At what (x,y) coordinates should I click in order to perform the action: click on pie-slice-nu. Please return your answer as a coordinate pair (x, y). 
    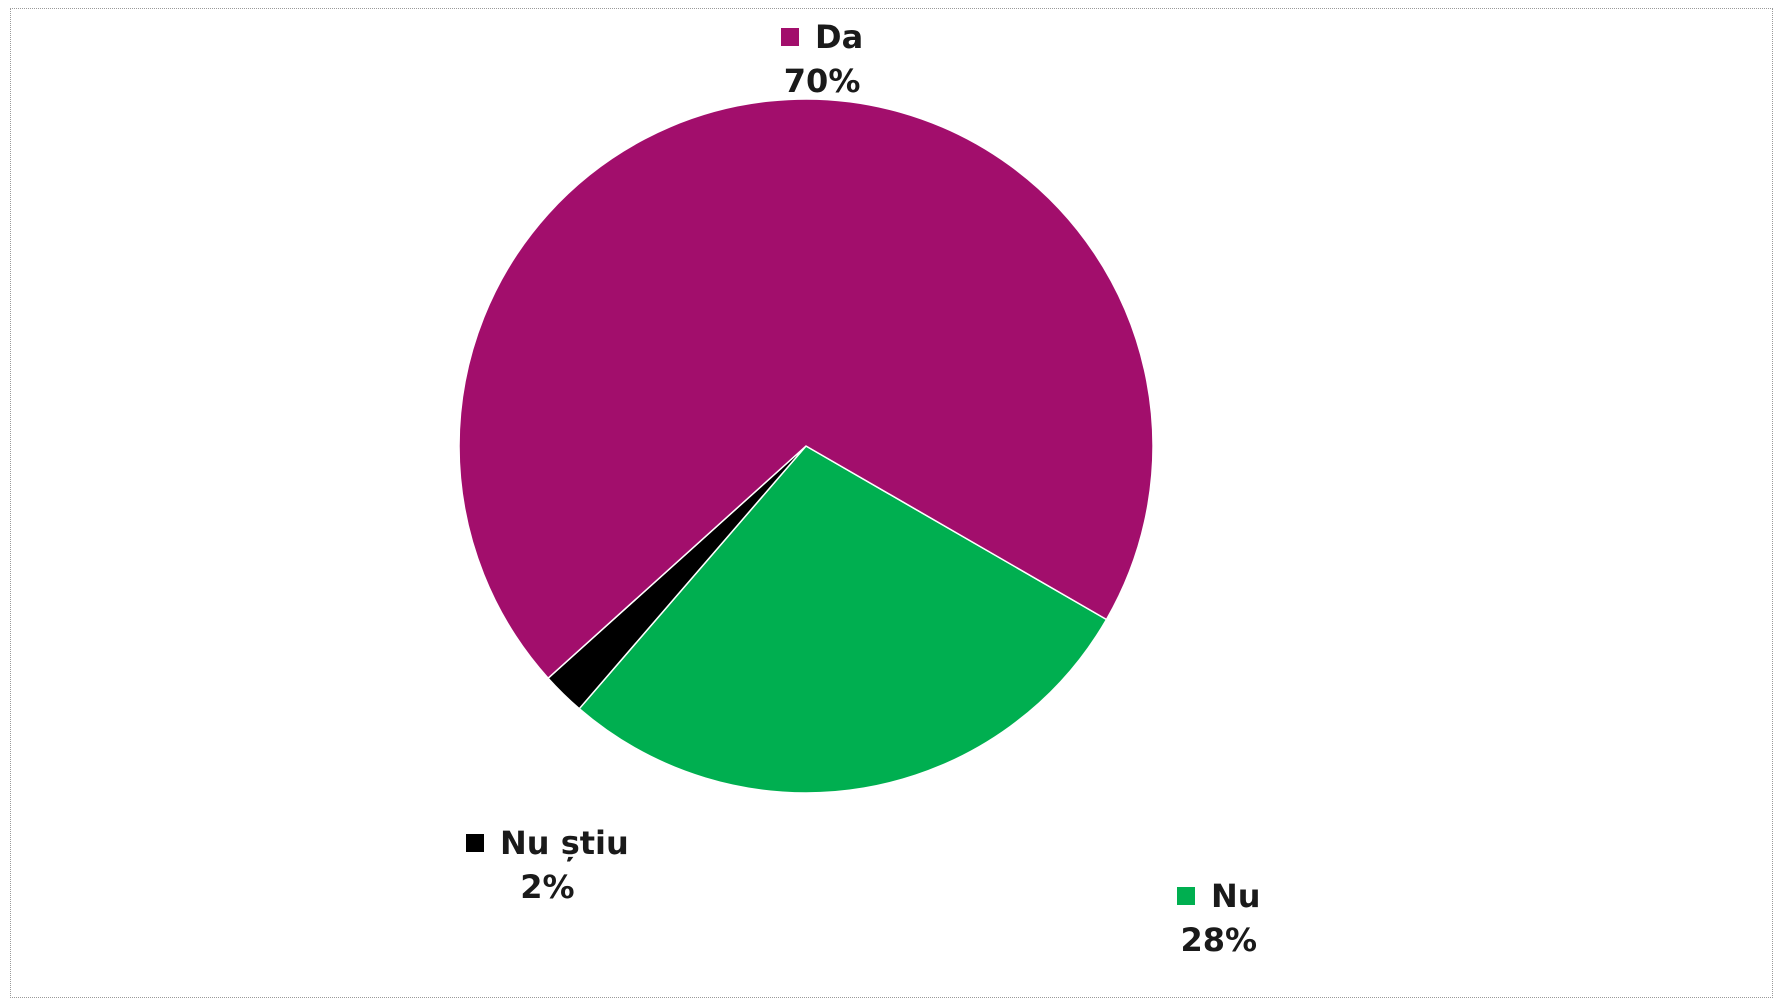
    Looking at the image, I should click on (843, 619).